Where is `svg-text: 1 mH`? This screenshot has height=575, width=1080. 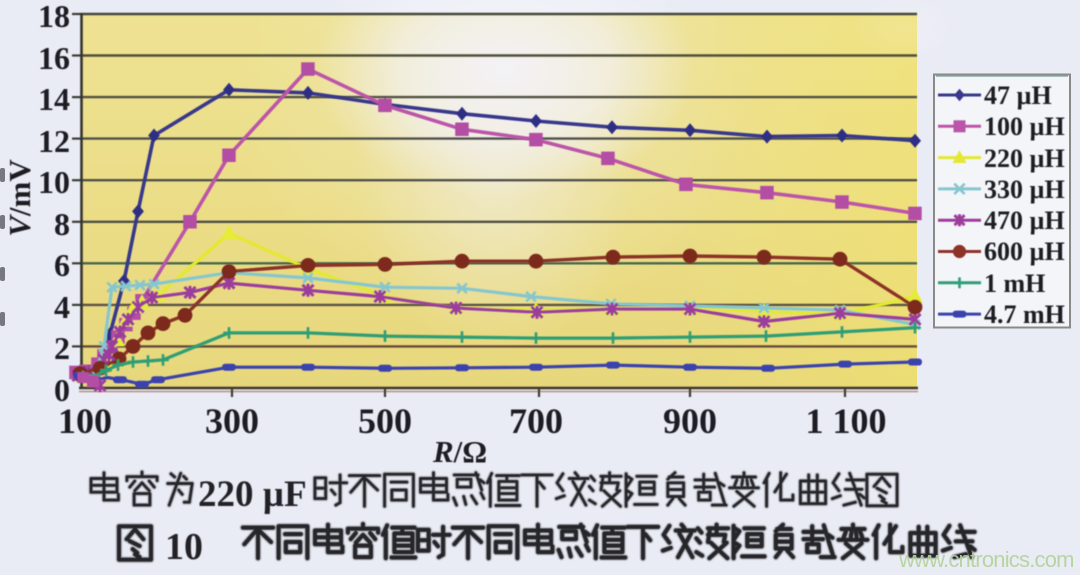
svg-text: 1 mH is located at coordinates (1014, 283).